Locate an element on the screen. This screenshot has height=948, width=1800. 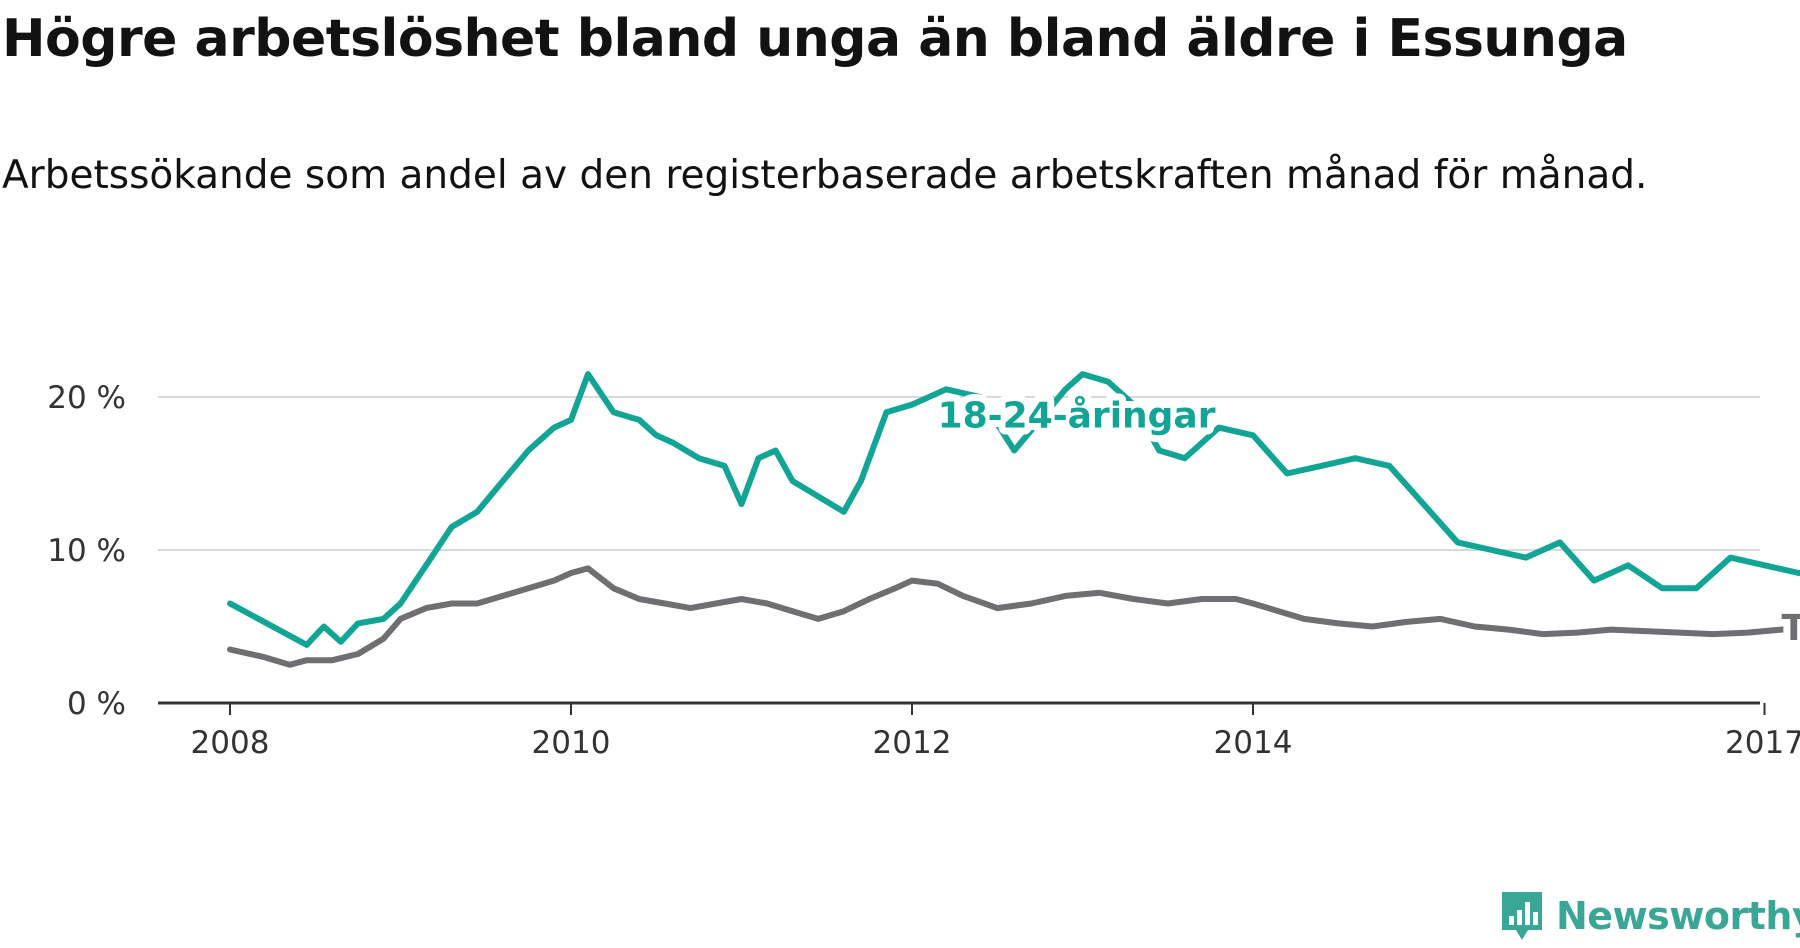
series-line is located at coordinates (1013, 616).